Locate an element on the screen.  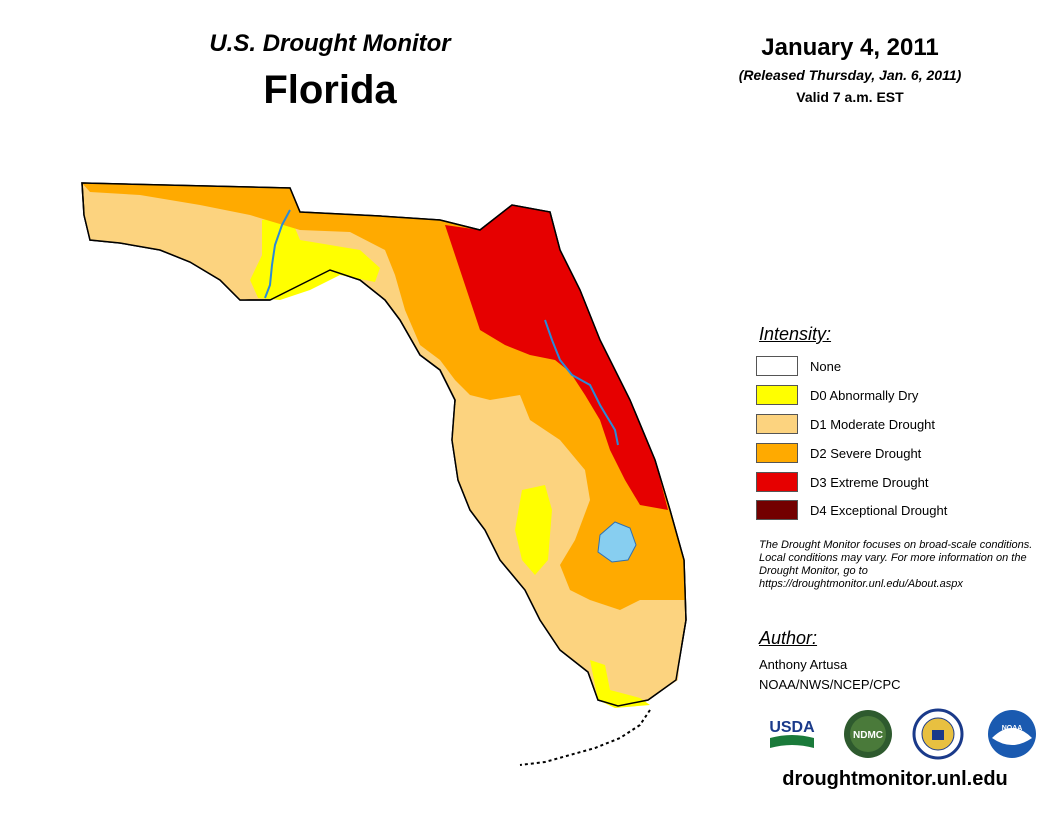
swatch-d4 is located at coordinates (777, 510).